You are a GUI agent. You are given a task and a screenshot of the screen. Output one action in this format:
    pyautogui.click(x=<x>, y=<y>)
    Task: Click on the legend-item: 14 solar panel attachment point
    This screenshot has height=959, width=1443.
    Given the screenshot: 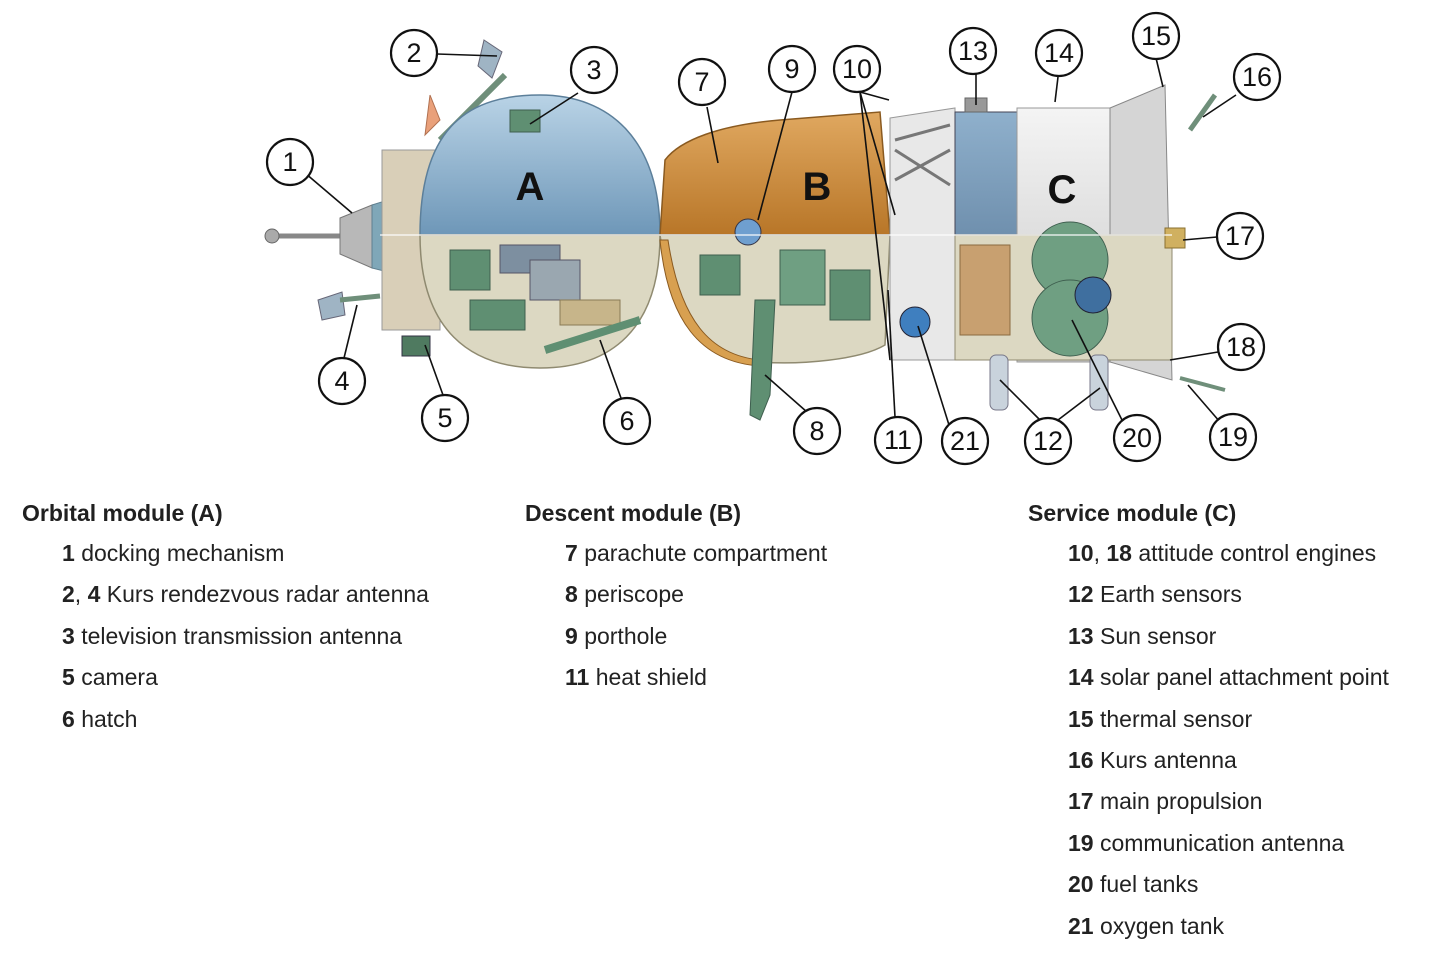 What is the action you would take?
    pyautogui.click(x=1228, y=682)
    